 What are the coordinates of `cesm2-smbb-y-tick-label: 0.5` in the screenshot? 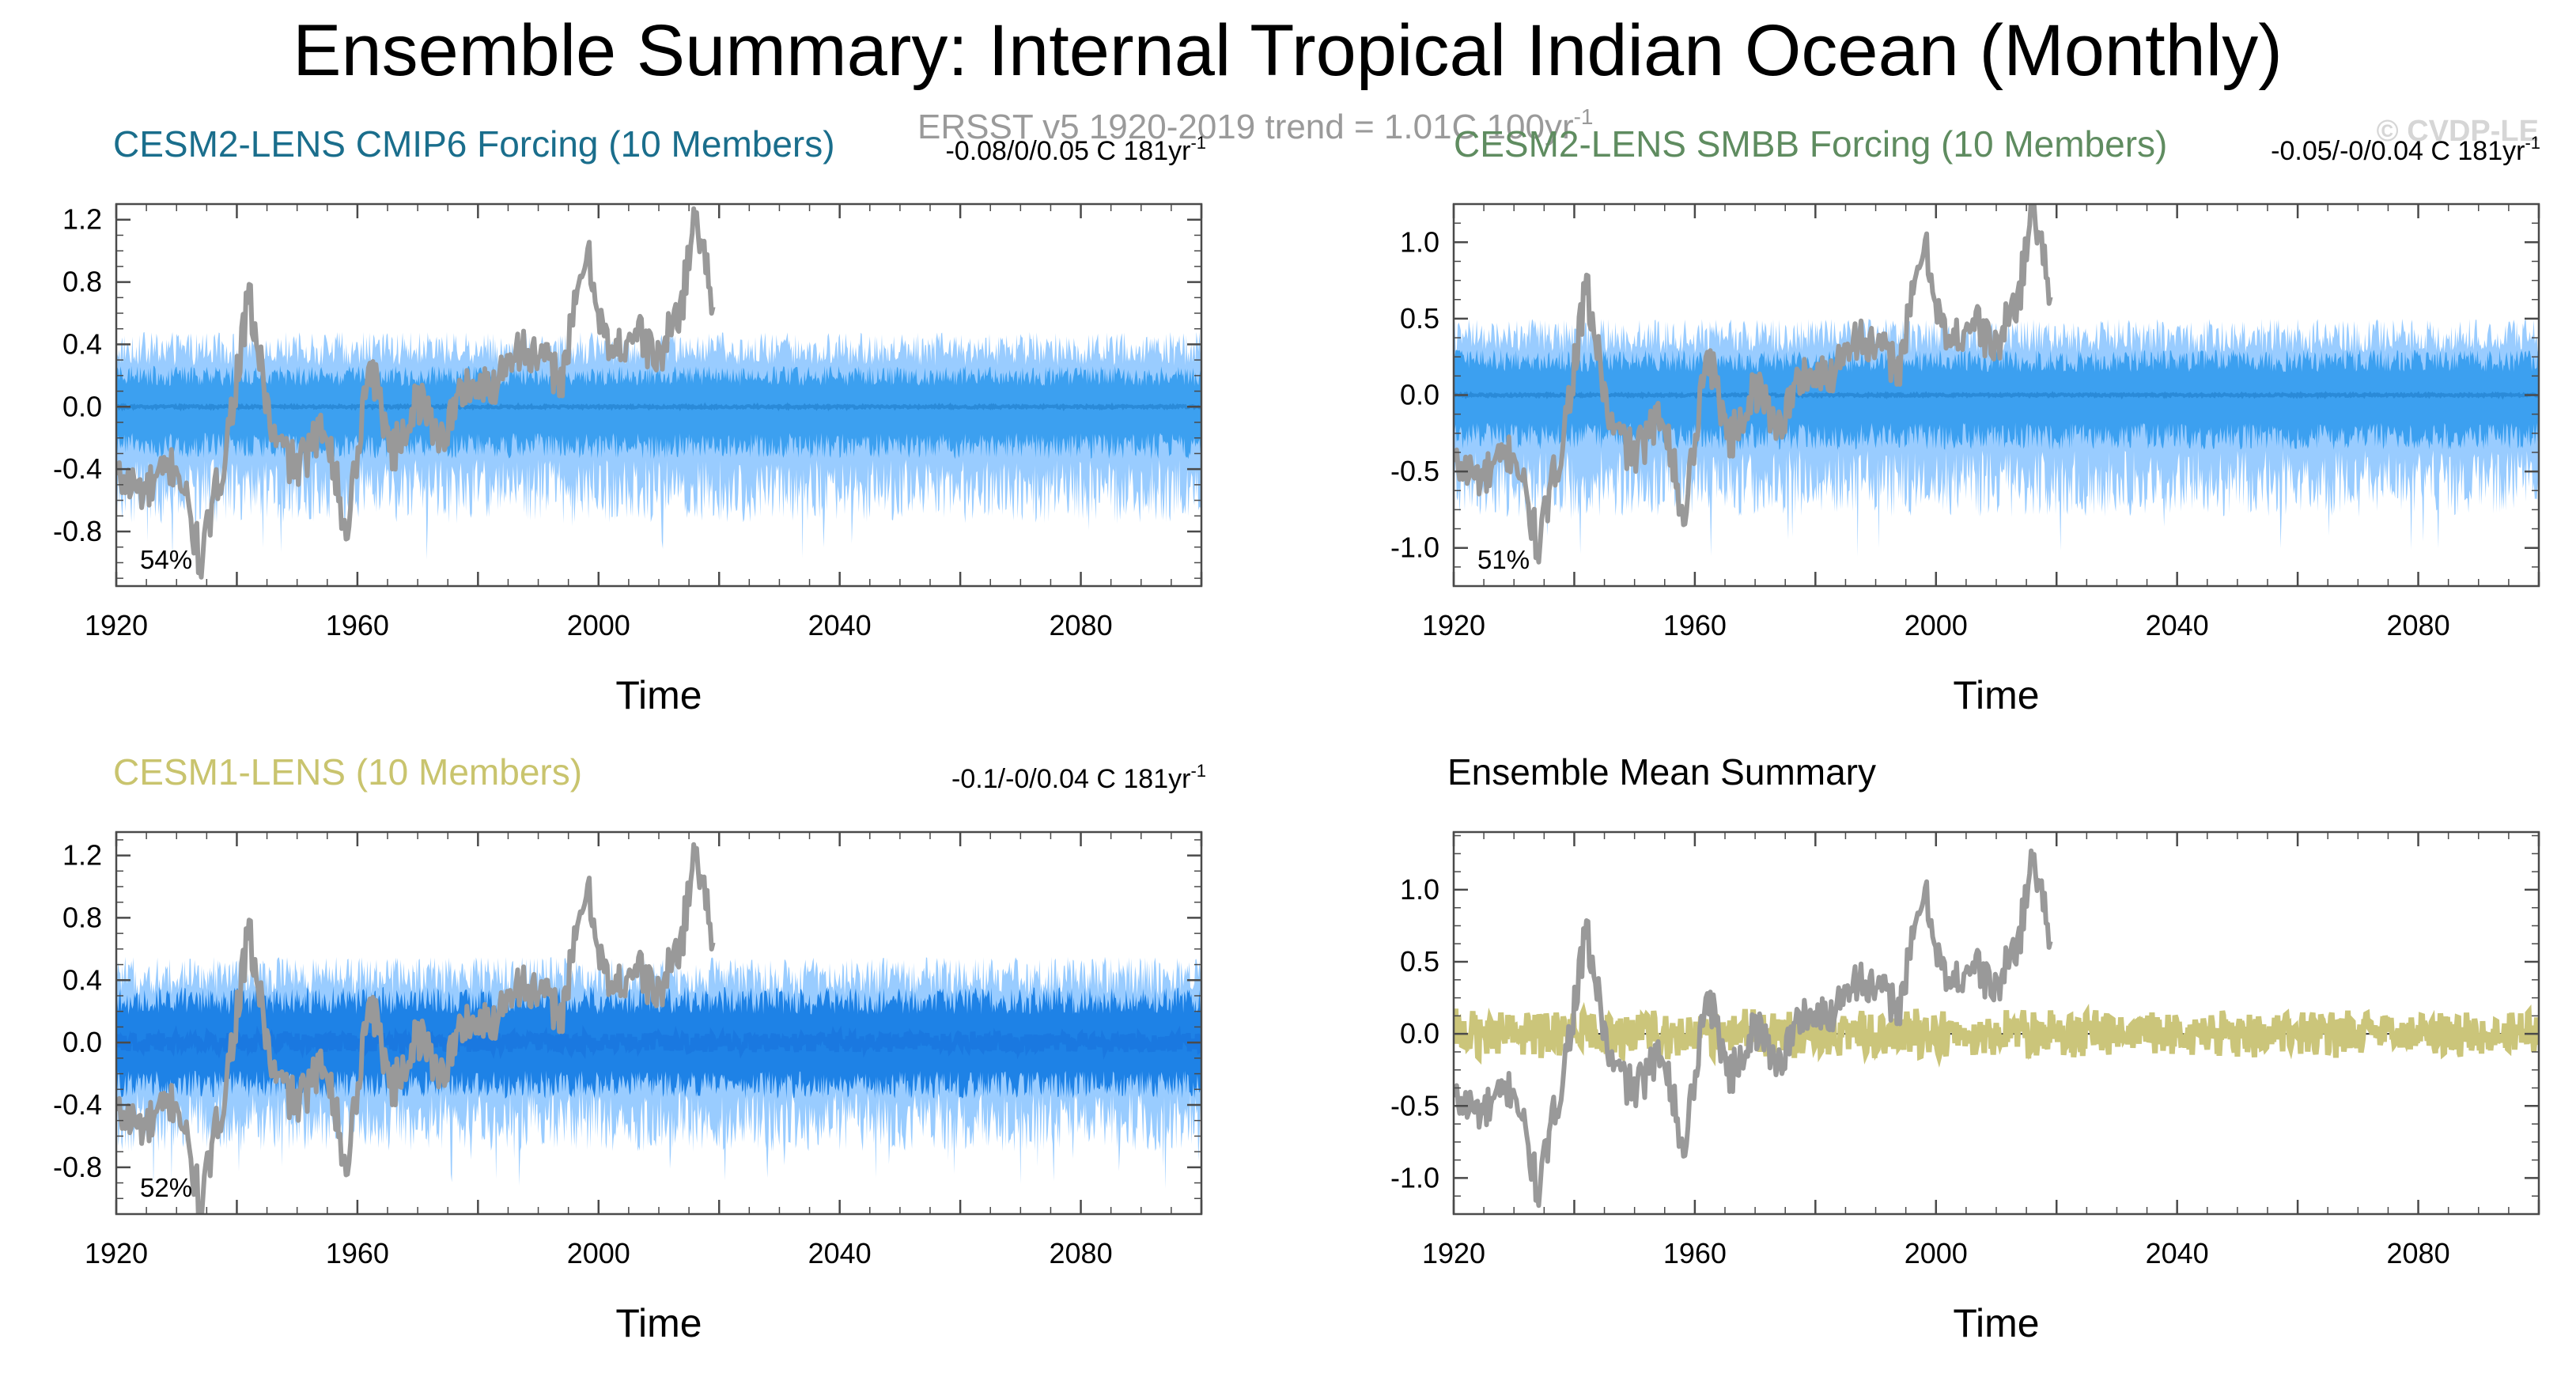 It's located at (1420, 318).